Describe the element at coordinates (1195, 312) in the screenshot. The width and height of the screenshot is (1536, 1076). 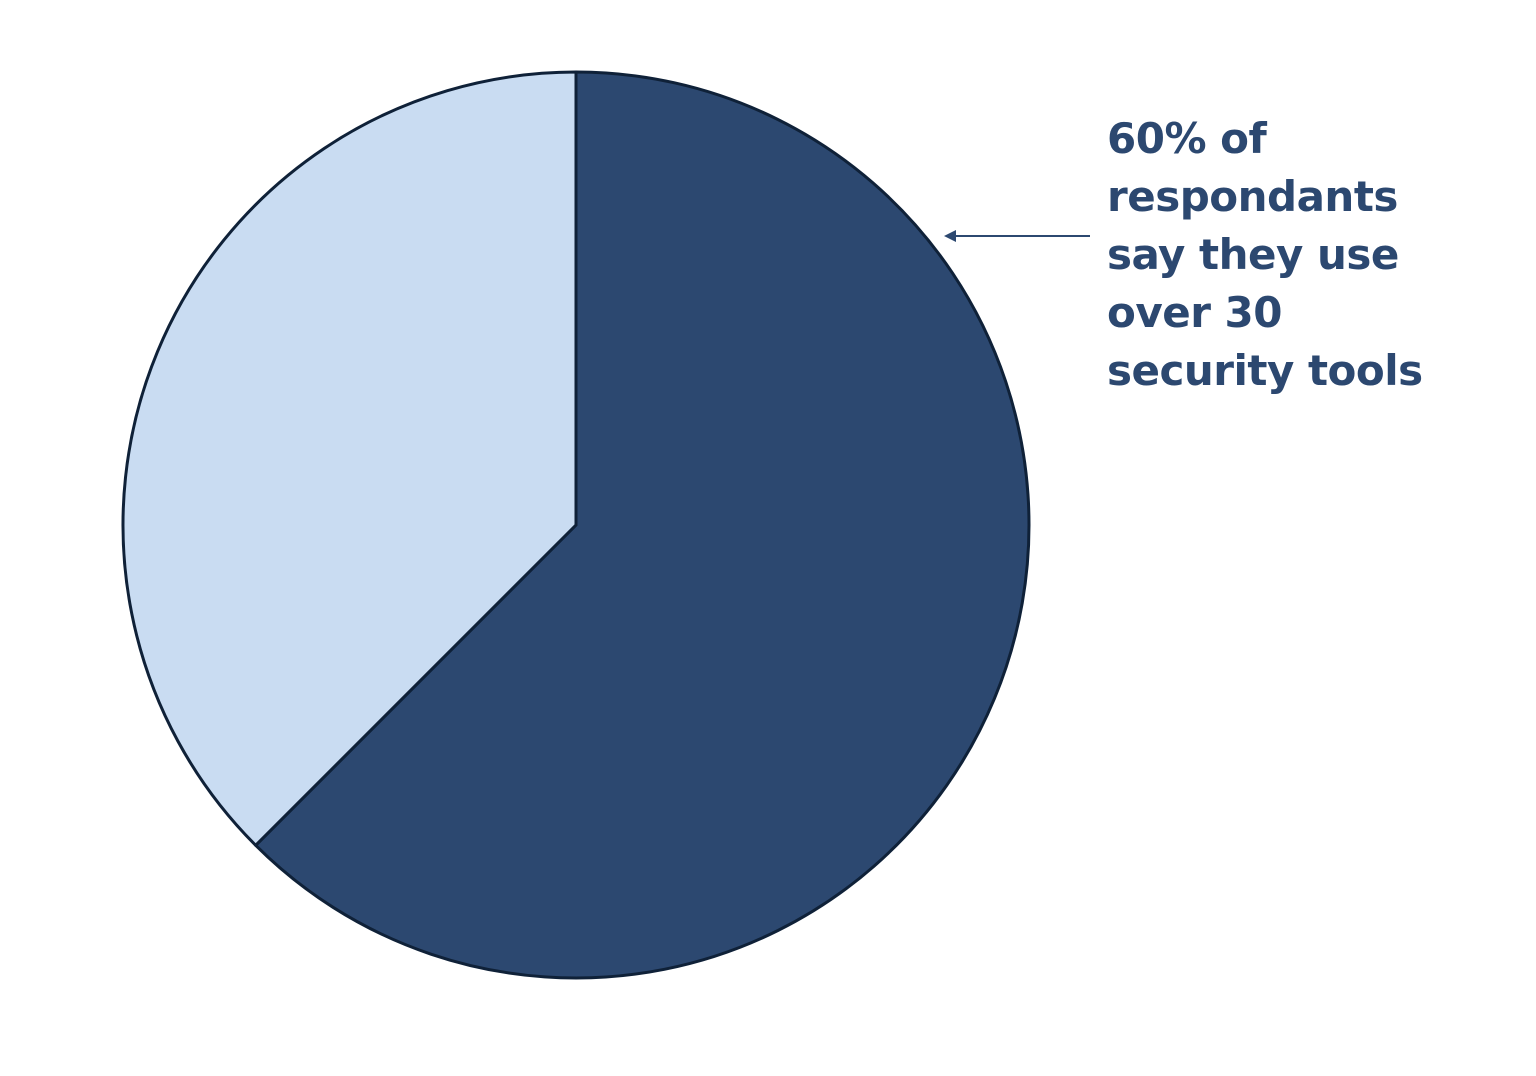
I see `annotation-line: over 30` at that location.